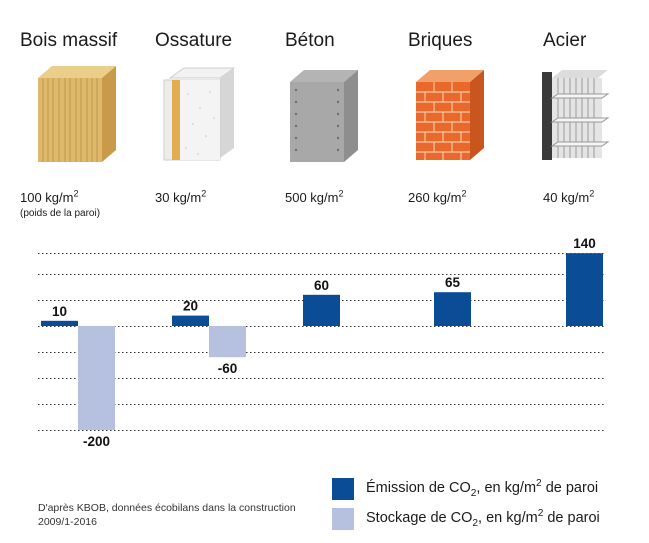 This screenshot has width=649, height=543. What do you see at coordinates (584, 243) in the screenshot?
I see `data-label-emission-4: 140` at bounding box center [584, 243].